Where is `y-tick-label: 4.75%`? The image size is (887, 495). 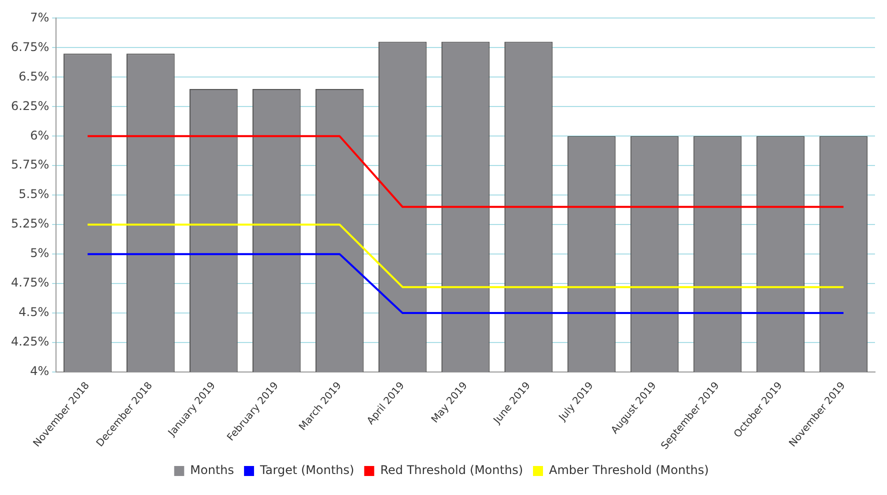
y-tick-label: 4.75% is located at coordinates (30, 283).